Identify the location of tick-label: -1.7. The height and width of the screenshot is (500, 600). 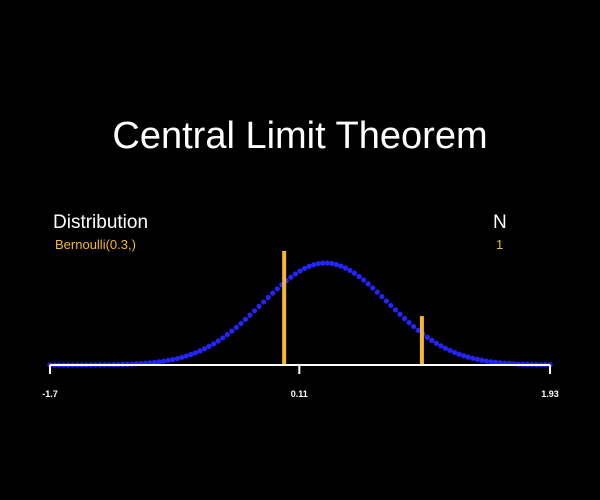
(50, 394).